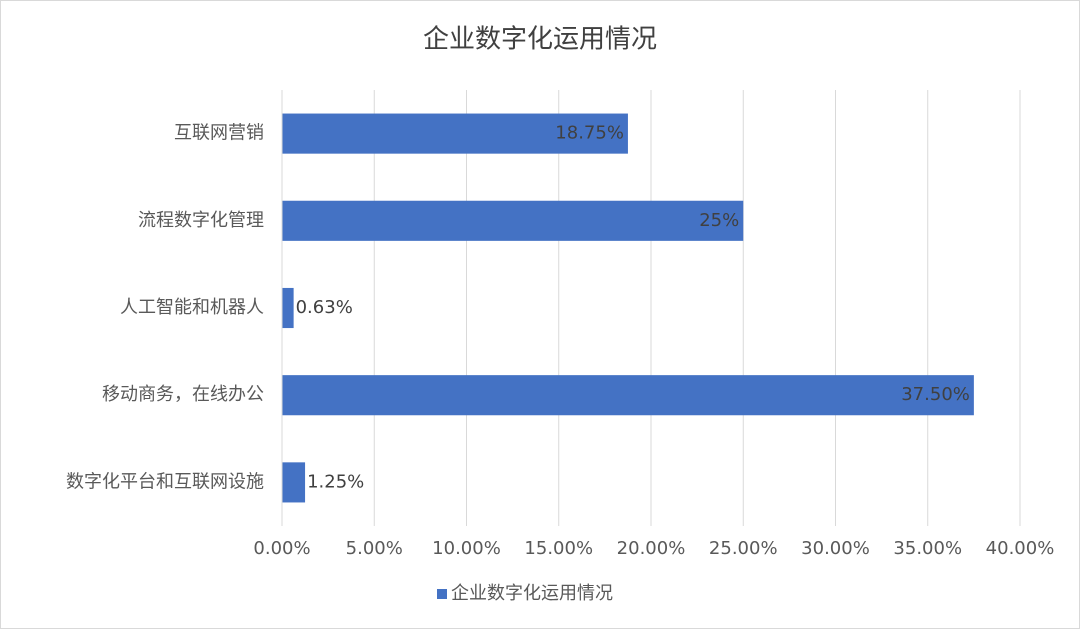  I want to click on legend-swatch, so click(442, 594).